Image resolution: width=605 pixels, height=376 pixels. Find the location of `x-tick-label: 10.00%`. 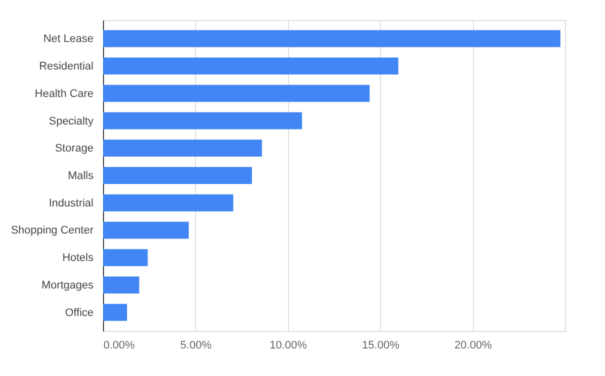

x-tick-label: 10.00% is located at coordinates (289, 346).